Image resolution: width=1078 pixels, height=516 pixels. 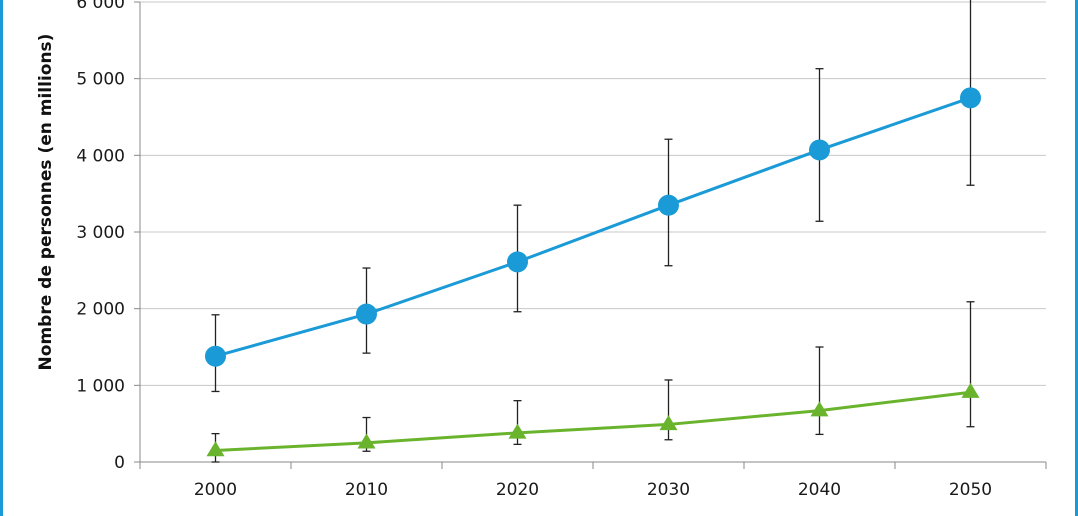 What do you see at coordinates (100, 156) in the screenshot?
I see `y-tick-label: 4 000` at bounding box center [100, 156].